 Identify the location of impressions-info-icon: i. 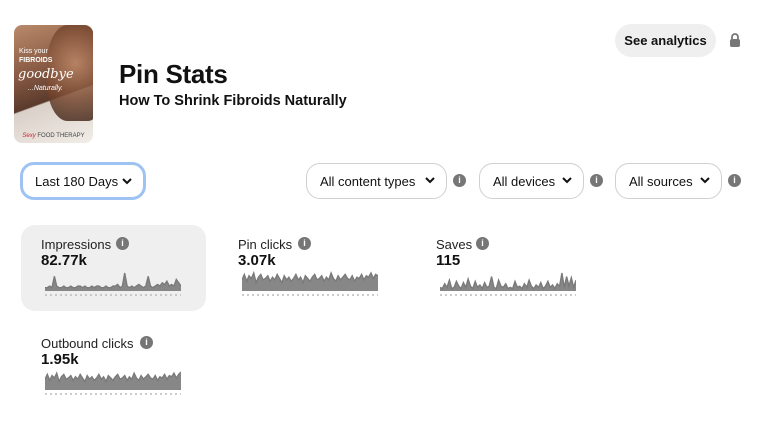
(122, 243).